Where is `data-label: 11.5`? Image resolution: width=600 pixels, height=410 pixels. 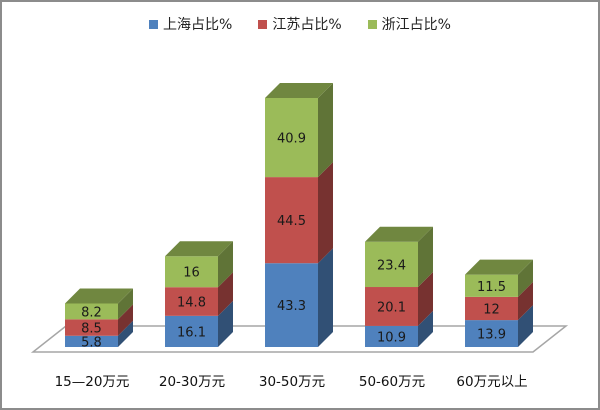
data-label: 11.5 is located at coordinates (491, 287).